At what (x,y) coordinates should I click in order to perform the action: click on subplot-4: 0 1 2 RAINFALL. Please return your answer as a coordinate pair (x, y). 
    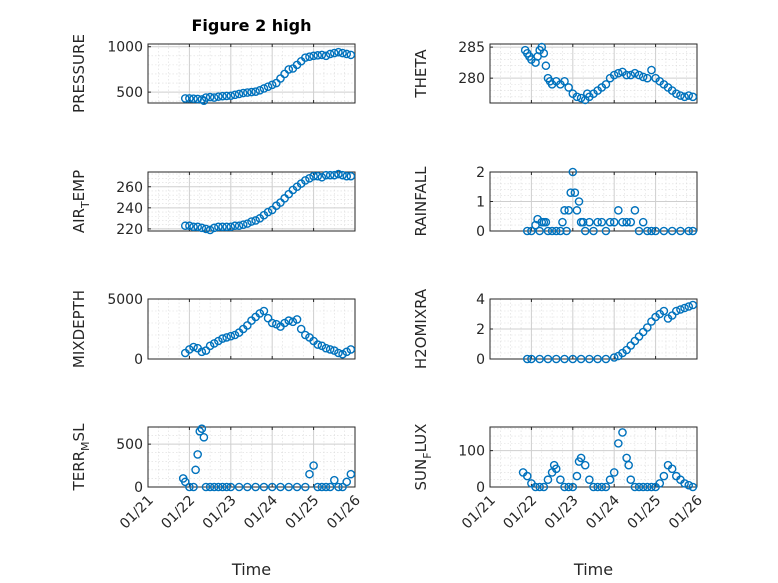
    Looking at the image, I should click on (555, 202).